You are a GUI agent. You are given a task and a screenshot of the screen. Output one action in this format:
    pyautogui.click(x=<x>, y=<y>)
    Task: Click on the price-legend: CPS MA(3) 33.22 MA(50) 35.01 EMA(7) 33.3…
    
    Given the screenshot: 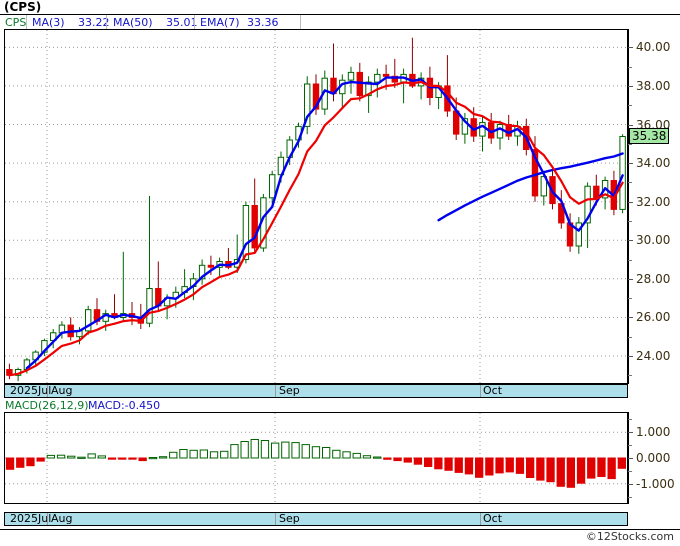 What is the action you would take?
    pyautogui.click(x=329, y=22)
    